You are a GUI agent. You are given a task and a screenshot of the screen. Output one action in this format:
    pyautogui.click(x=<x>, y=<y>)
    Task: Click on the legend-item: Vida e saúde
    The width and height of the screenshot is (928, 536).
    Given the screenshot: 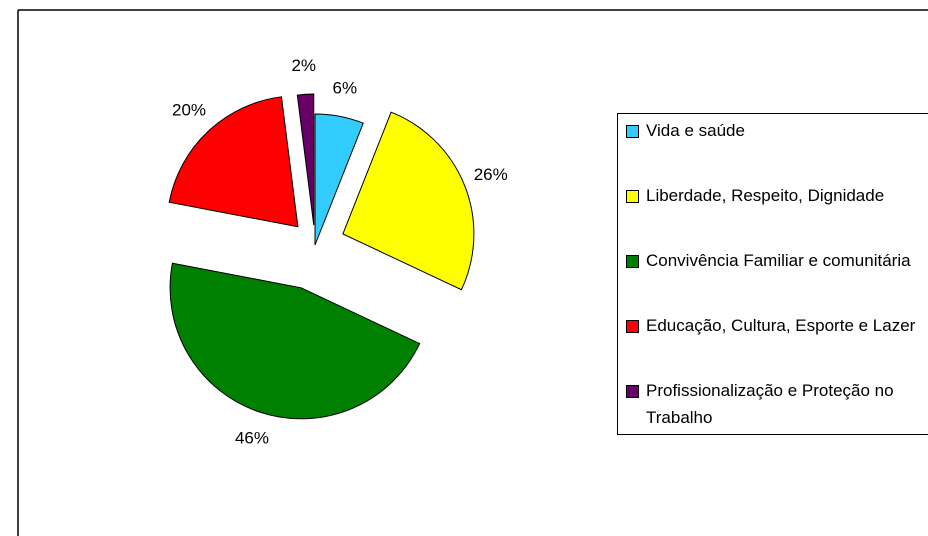 What is the action you would take?
    pyautogui.click(x=776, y=130)
    